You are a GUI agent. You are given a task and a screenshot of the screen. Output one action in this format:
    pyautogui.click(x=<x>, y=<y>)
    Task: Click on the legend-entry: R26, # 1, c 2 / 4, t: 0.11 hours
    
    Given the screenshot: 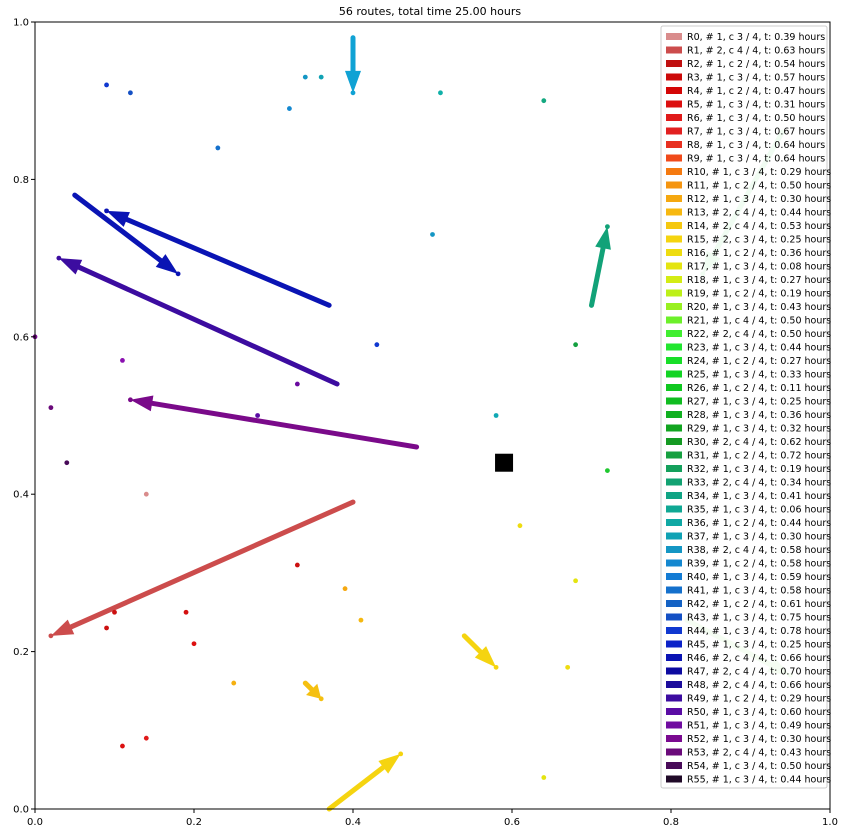 What is the action you would take?
    pyautogui.click(x=748, y=388)
    